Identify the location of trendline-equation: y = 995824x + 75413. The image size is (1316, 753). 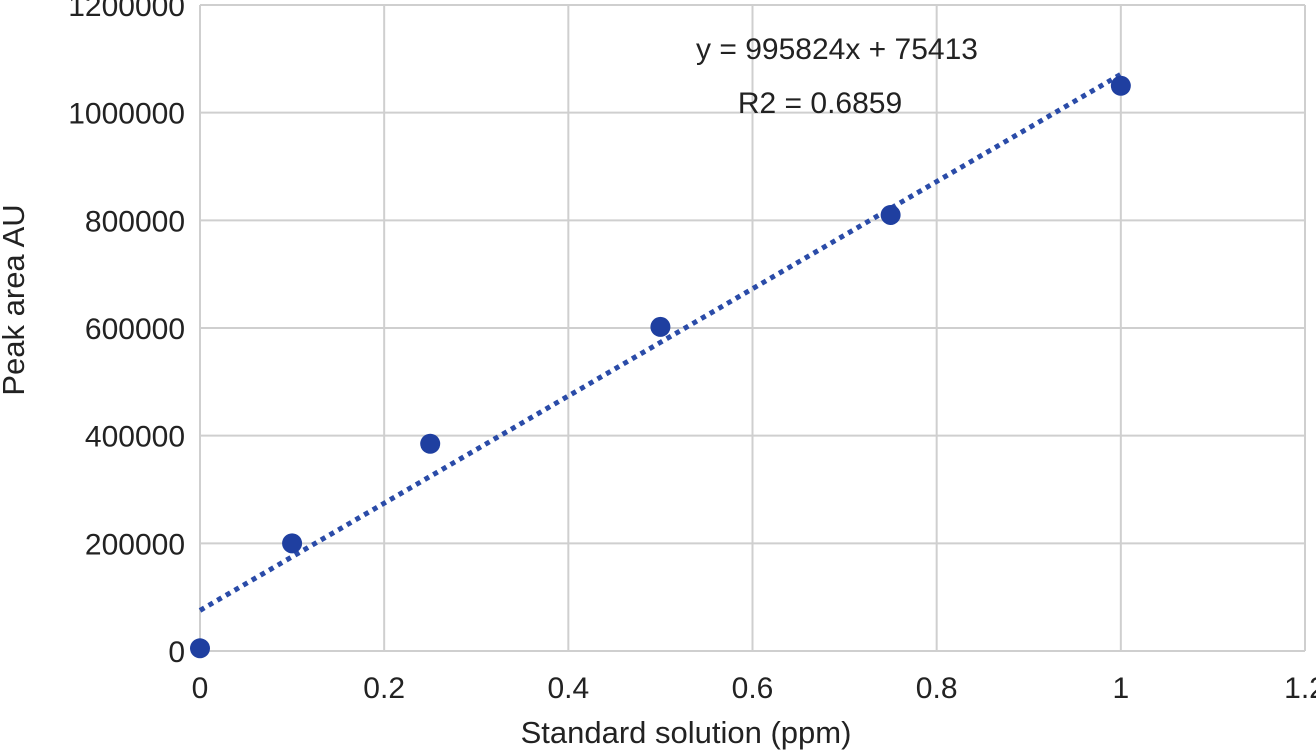
(837, 49).